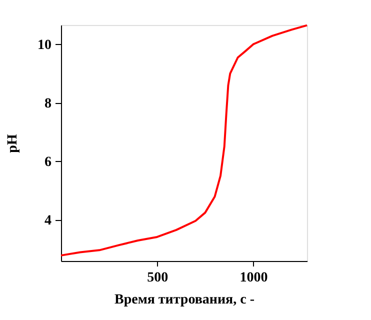 The image size is (371, 320). What do you see at coordinates (13, 143) in the screenshot?
I see `y-axis-title: pH` at bounding box center [13, 143].